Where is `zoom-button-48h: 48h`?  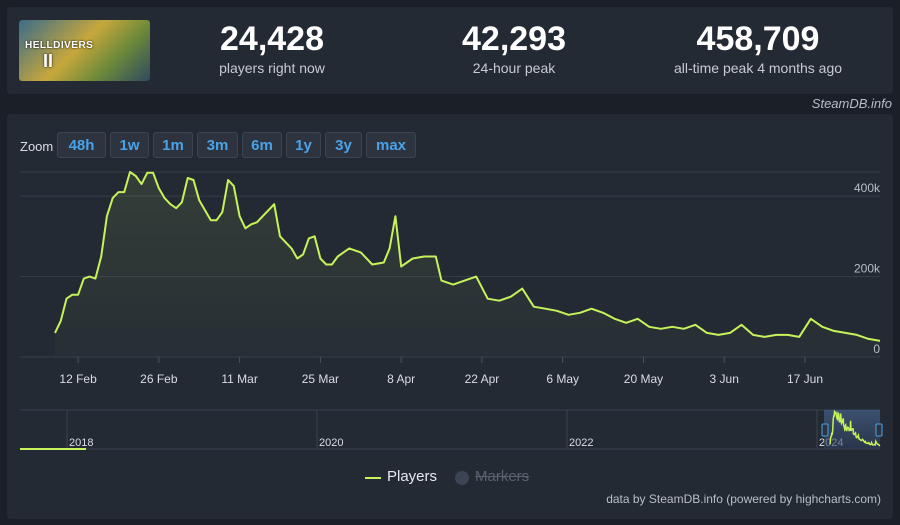
zoom-button-48h: 48h is located at coordinates (81, 145).